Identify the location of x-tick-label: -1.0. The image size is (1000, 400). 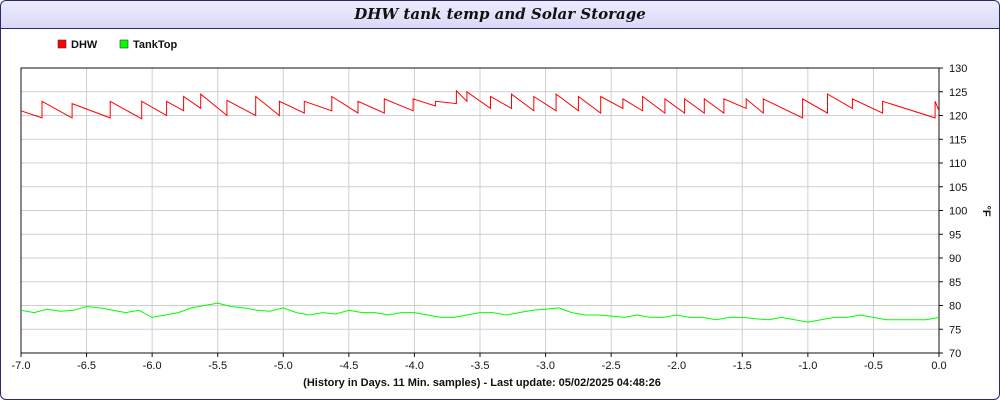
(807, 366).